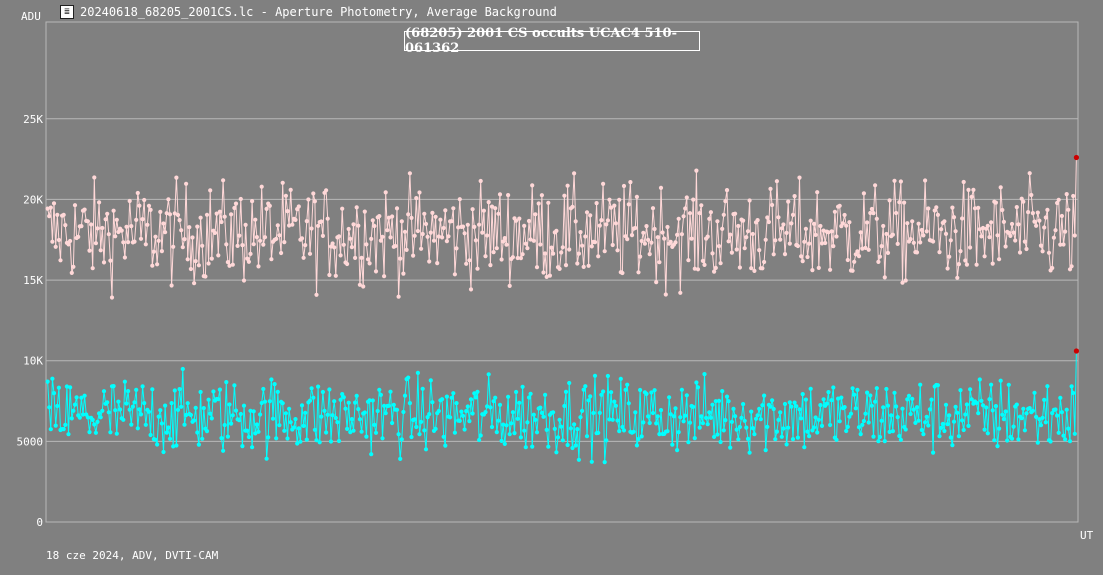 The image size is (1103, 575). What do you see at coordinates (67, 12) in the screenshot?
I see `lightcurve-app-icon: ≣` at bounding box center [67, 12].